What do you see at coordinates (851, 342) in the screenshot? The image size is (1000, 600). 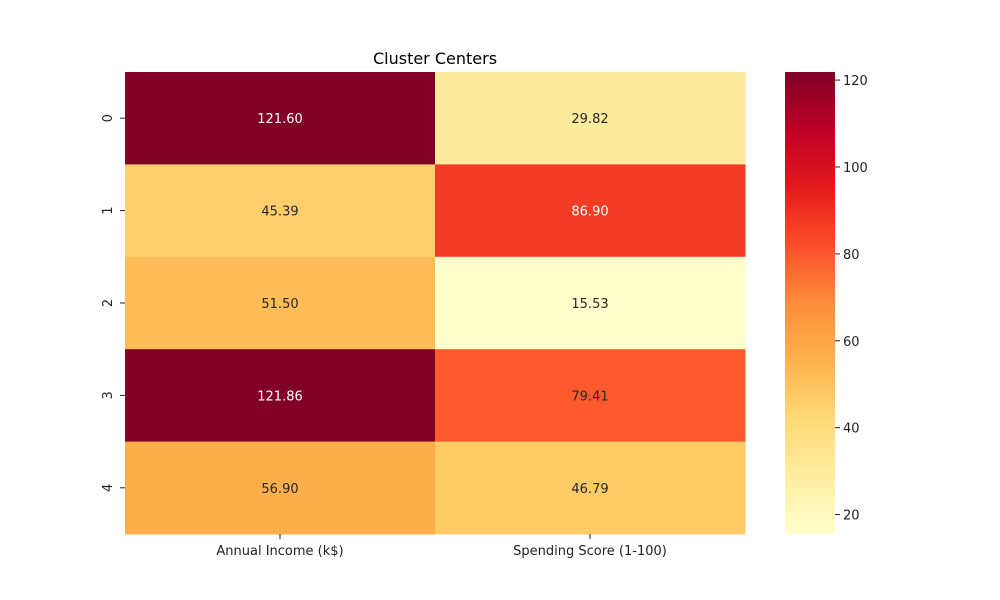 I see `colorbar-tick-label: 60` at bounding box center [851, 342].